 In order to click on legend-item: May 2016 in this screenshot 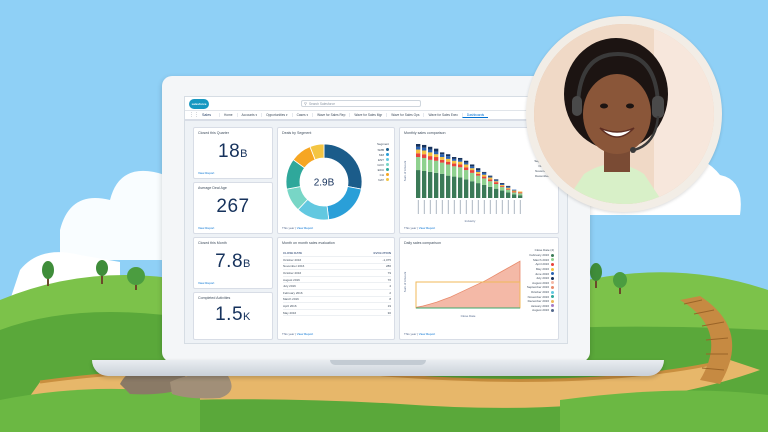, I will do `click(539, 269)`.